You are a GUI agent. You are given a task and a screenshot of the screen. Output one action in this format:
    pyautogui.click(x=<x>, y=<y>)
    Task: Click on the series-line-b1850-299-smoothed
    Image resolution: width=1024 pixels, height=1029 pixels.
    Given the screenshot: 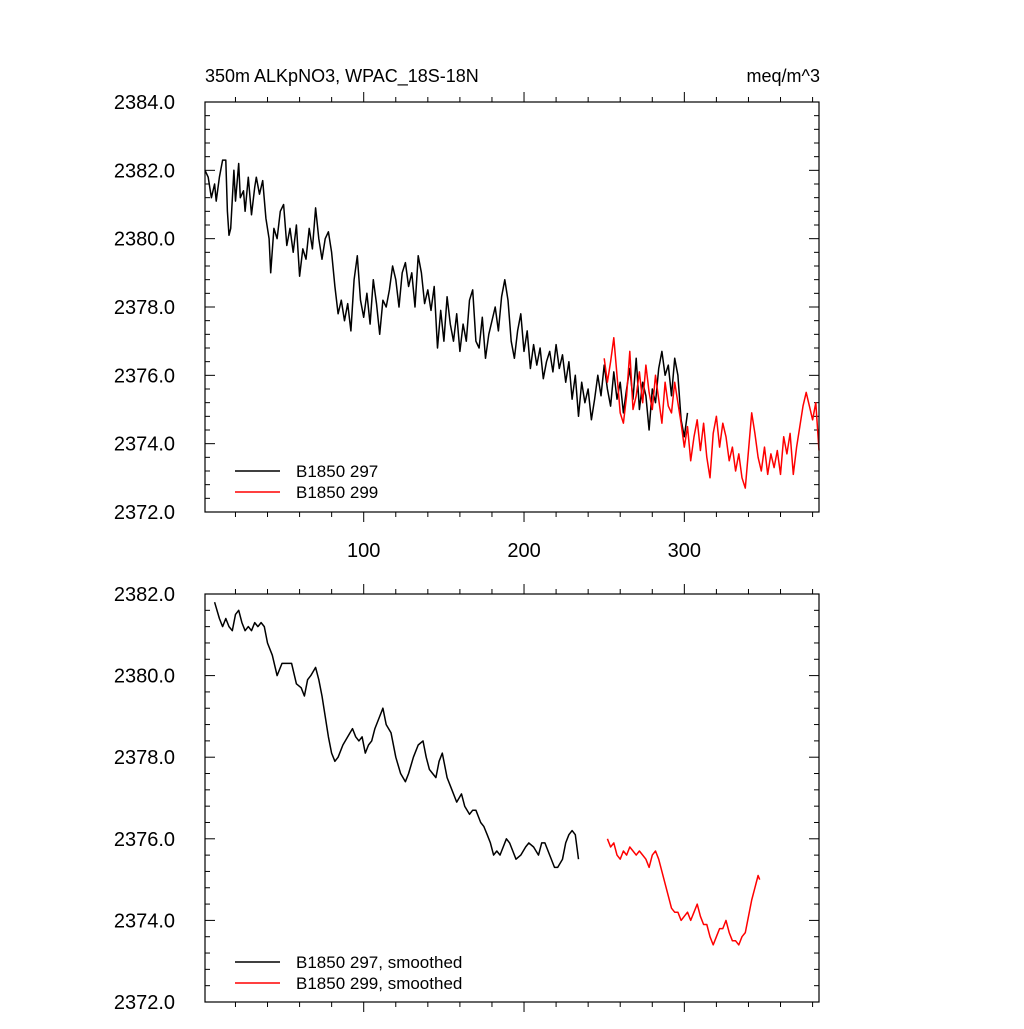 What is the action you would take?
    pyautogui.click(x=683, y=892)
    